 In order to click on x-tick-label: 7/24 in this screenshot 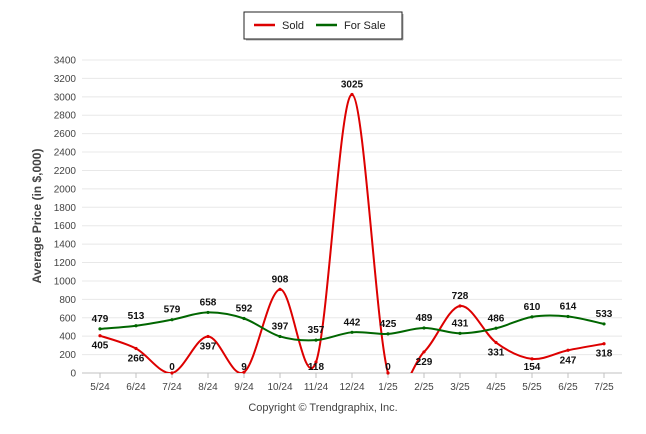, I will do `click(172, 387)`.